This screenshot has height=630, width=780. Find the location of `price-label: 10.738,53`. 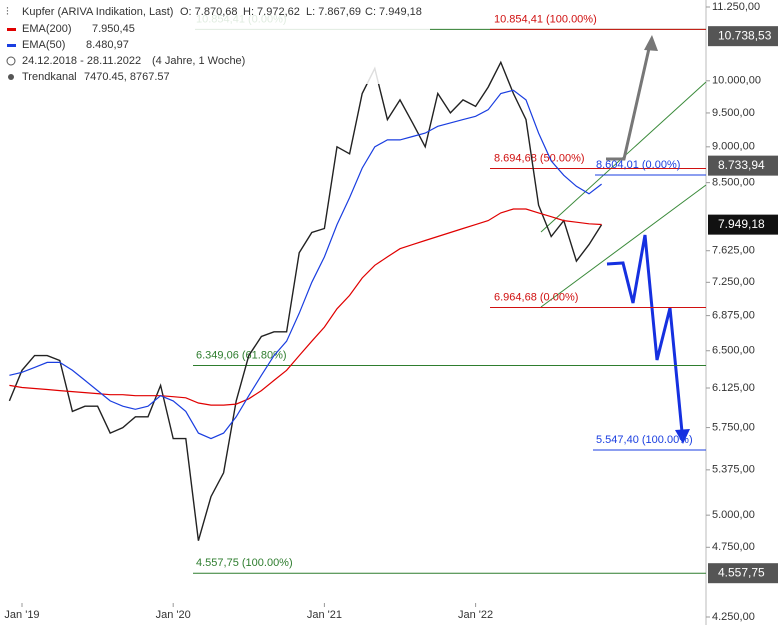

price-label: 10.738,53 is located at coordinates (745, 35).